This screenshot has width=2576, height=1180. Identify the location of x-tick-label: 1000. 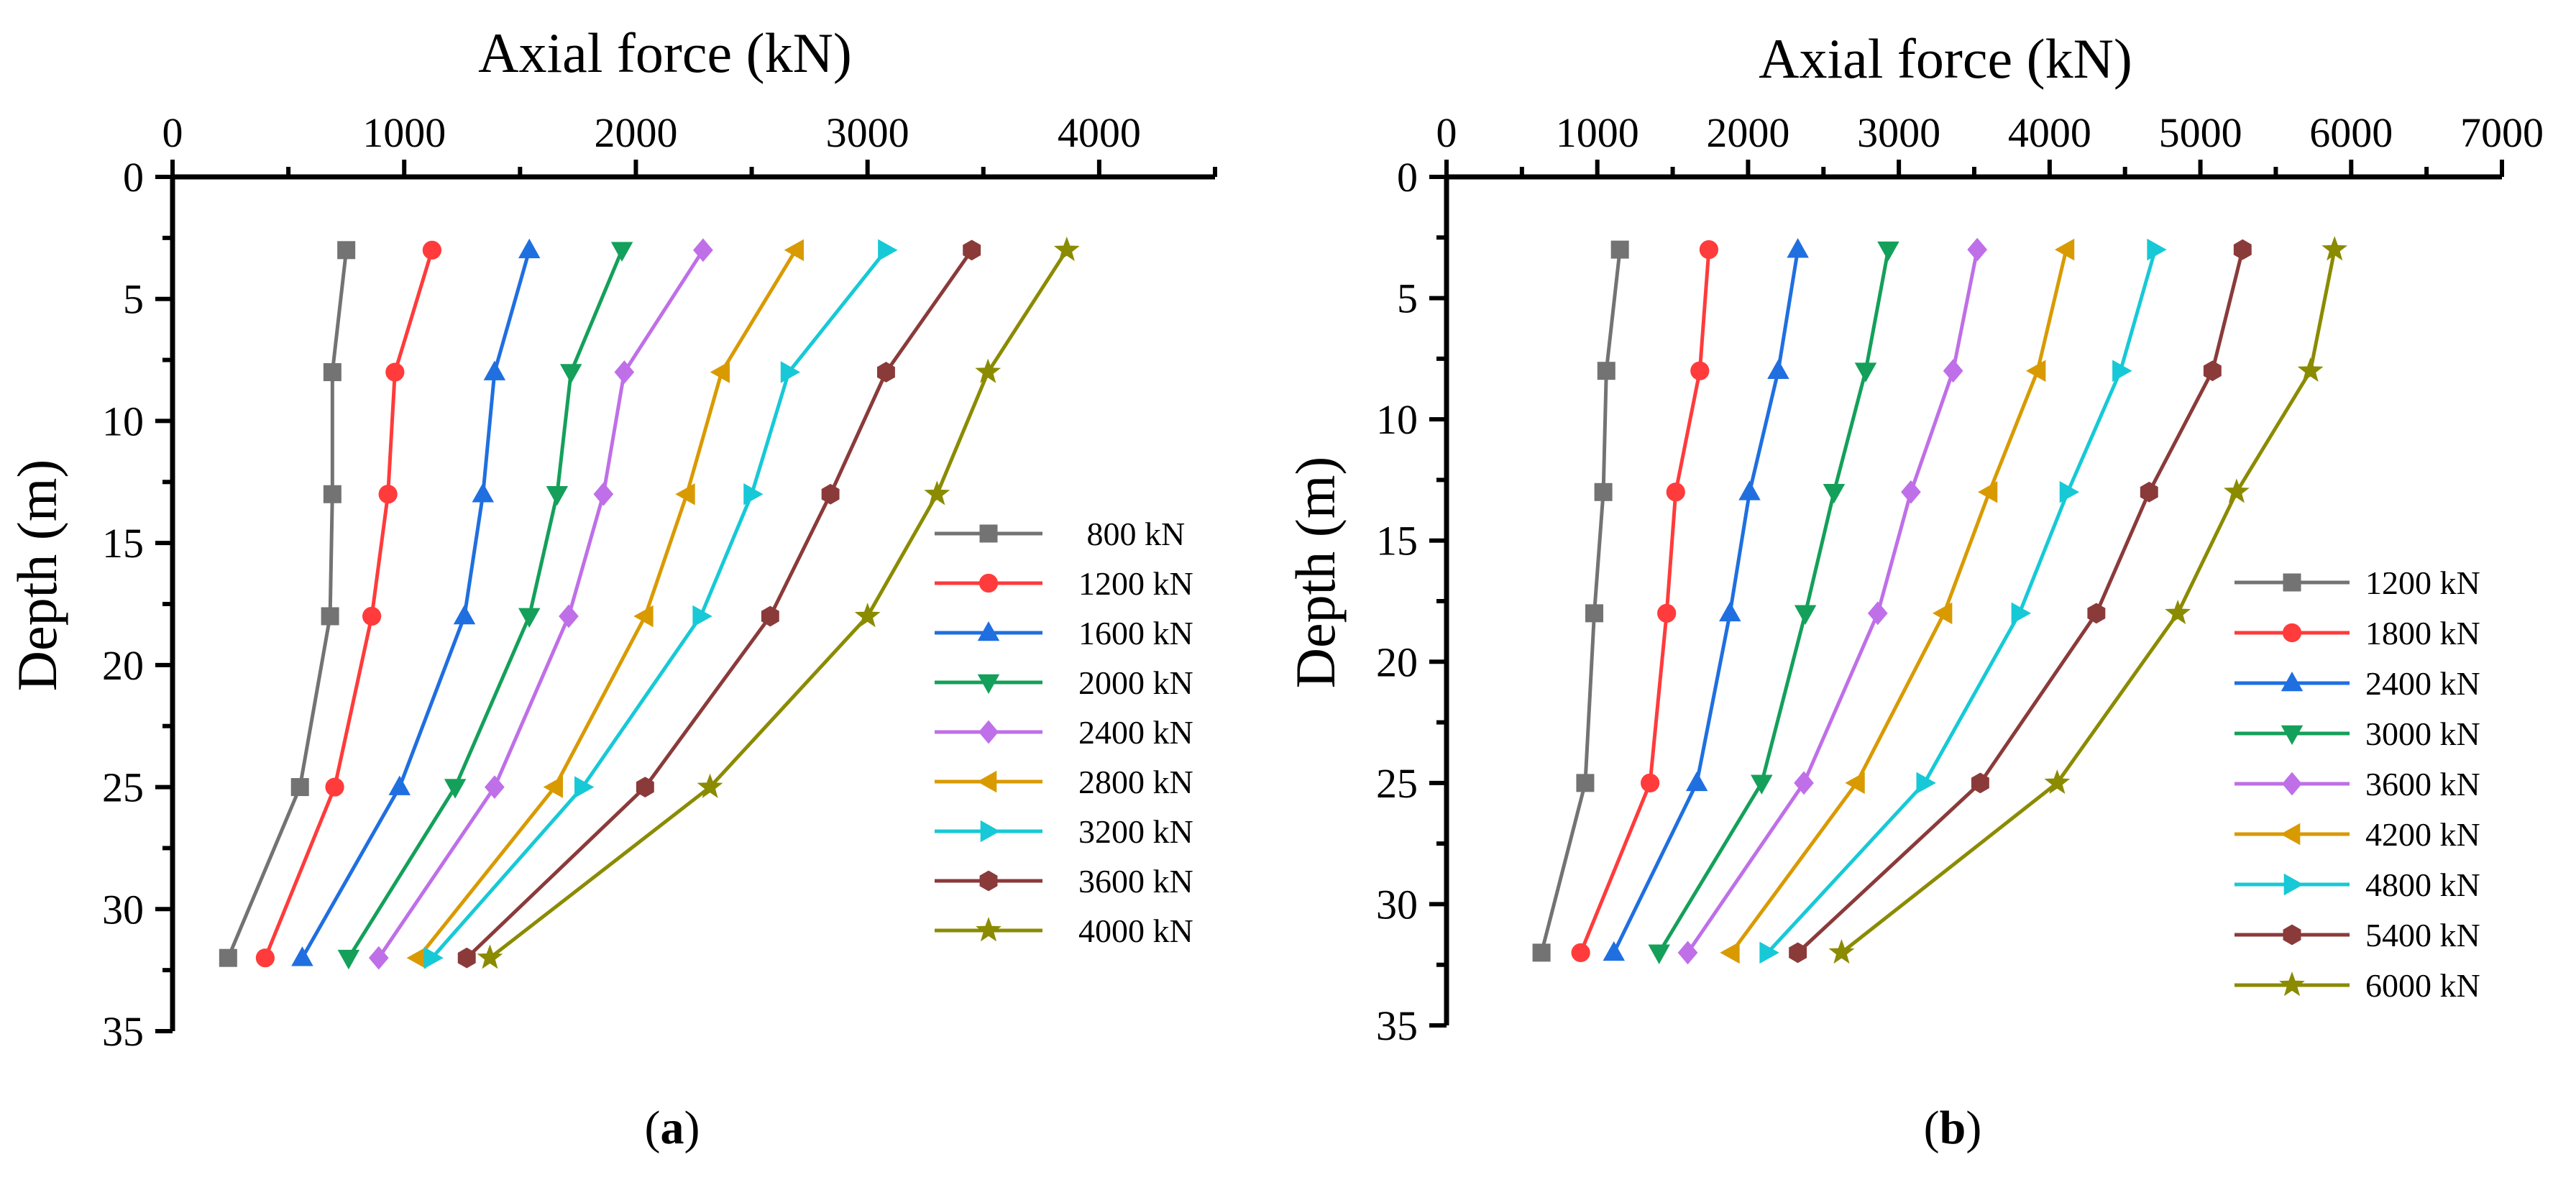
(404, 132).